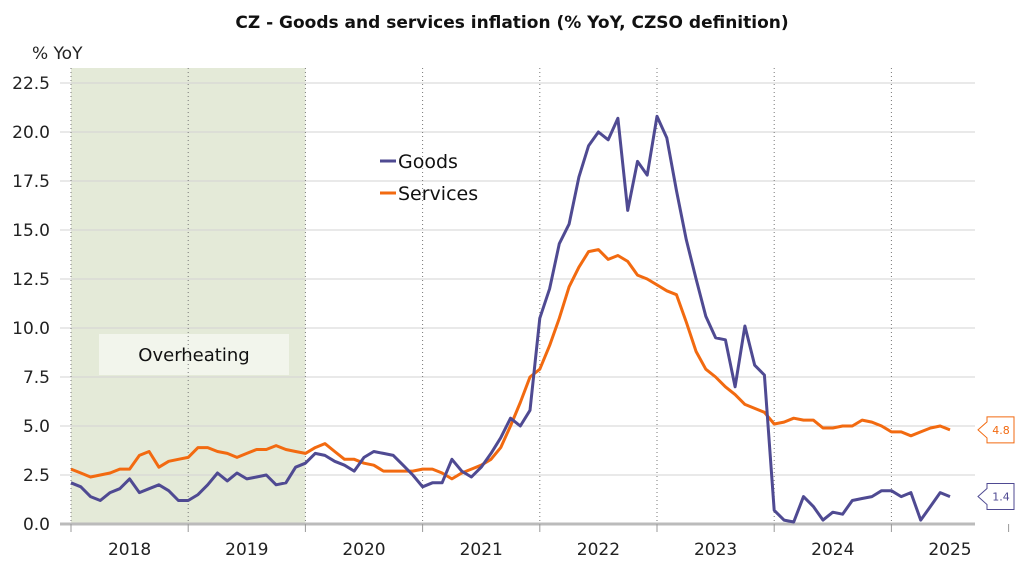 The image size is (1024, 580). What do you see at coordinates (31, 84) in the screenshot?
I see `y-tick-label: 22.5` at bounding box center [31, 84].